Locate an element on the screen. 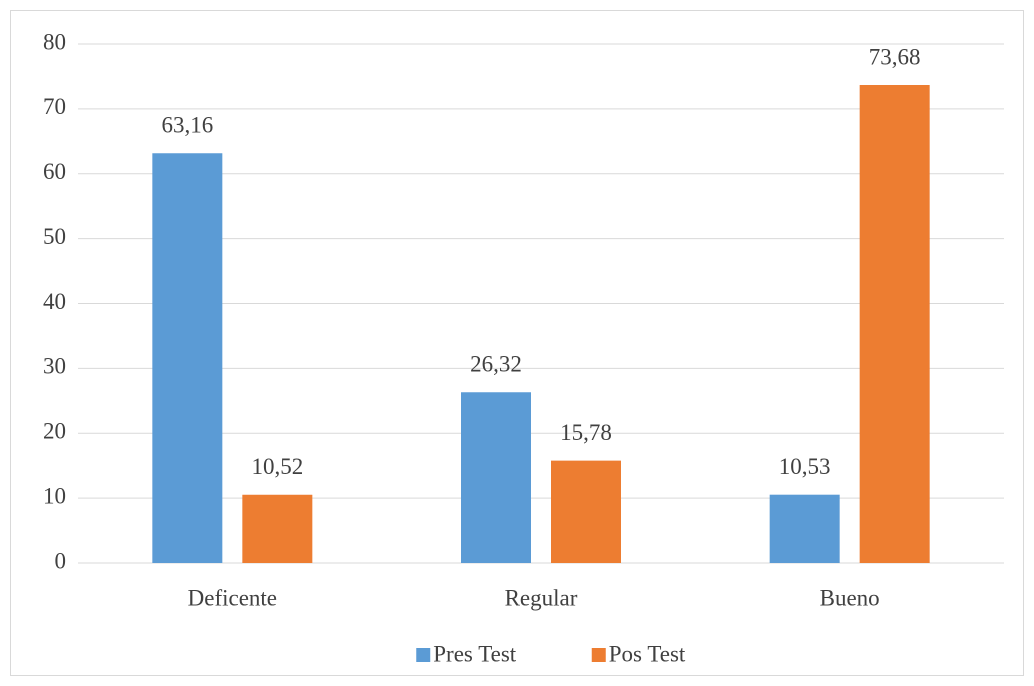  y-tick-label: 10 is located at coordinates (54, 495).